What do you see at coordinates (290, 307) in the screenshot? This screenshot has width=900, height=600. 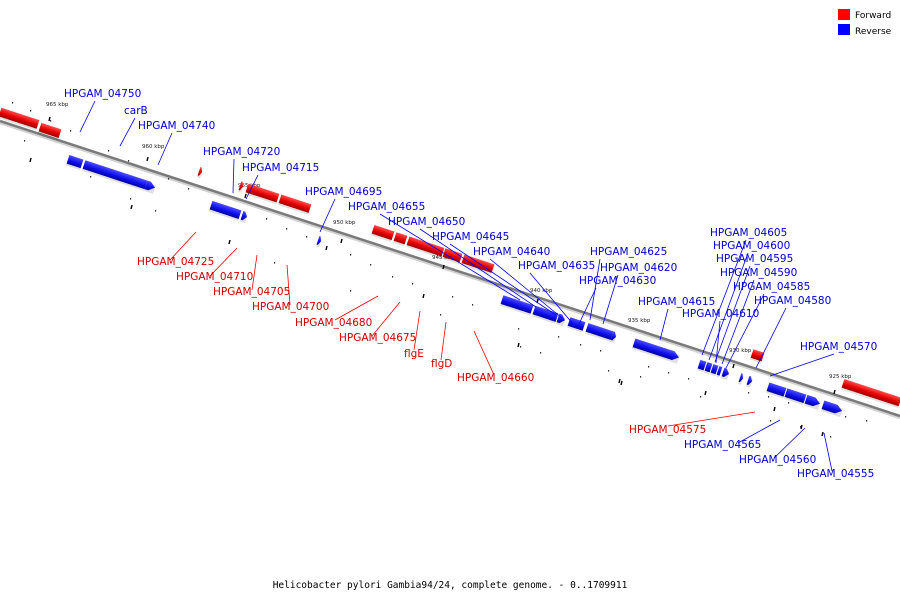 I see `gene-label: HPGAM_04700` at bounding box center [290, 307].